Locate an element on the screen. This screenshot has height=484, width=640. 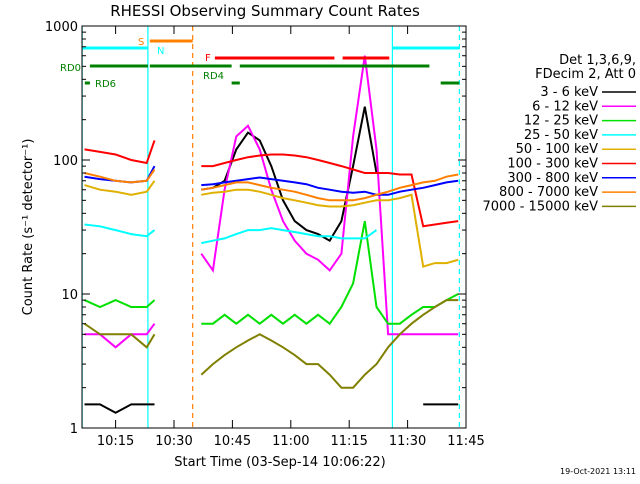
x-tick-label: 10:15 is located at coordinates (115, 441).